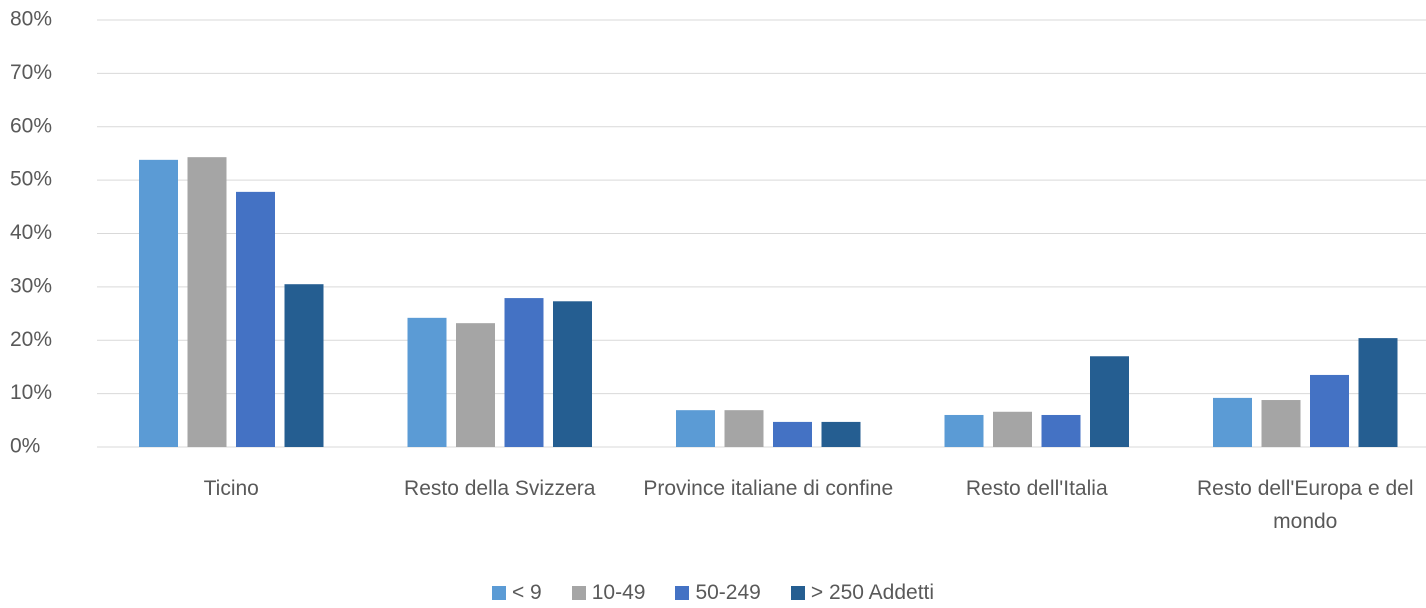  What do you see at coordinates (231, 488) in the screenshot?
I see `x-tick-label: Ticino` at bounding box center [231, 488].